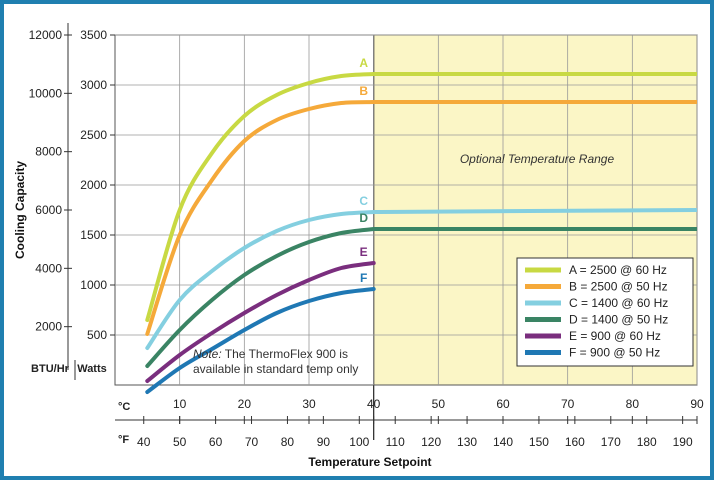  What do you see at coordinates (633, 404) in the screenshot?
I see `x-tick-label-celsius: 80` at bounding box center [633, 404].